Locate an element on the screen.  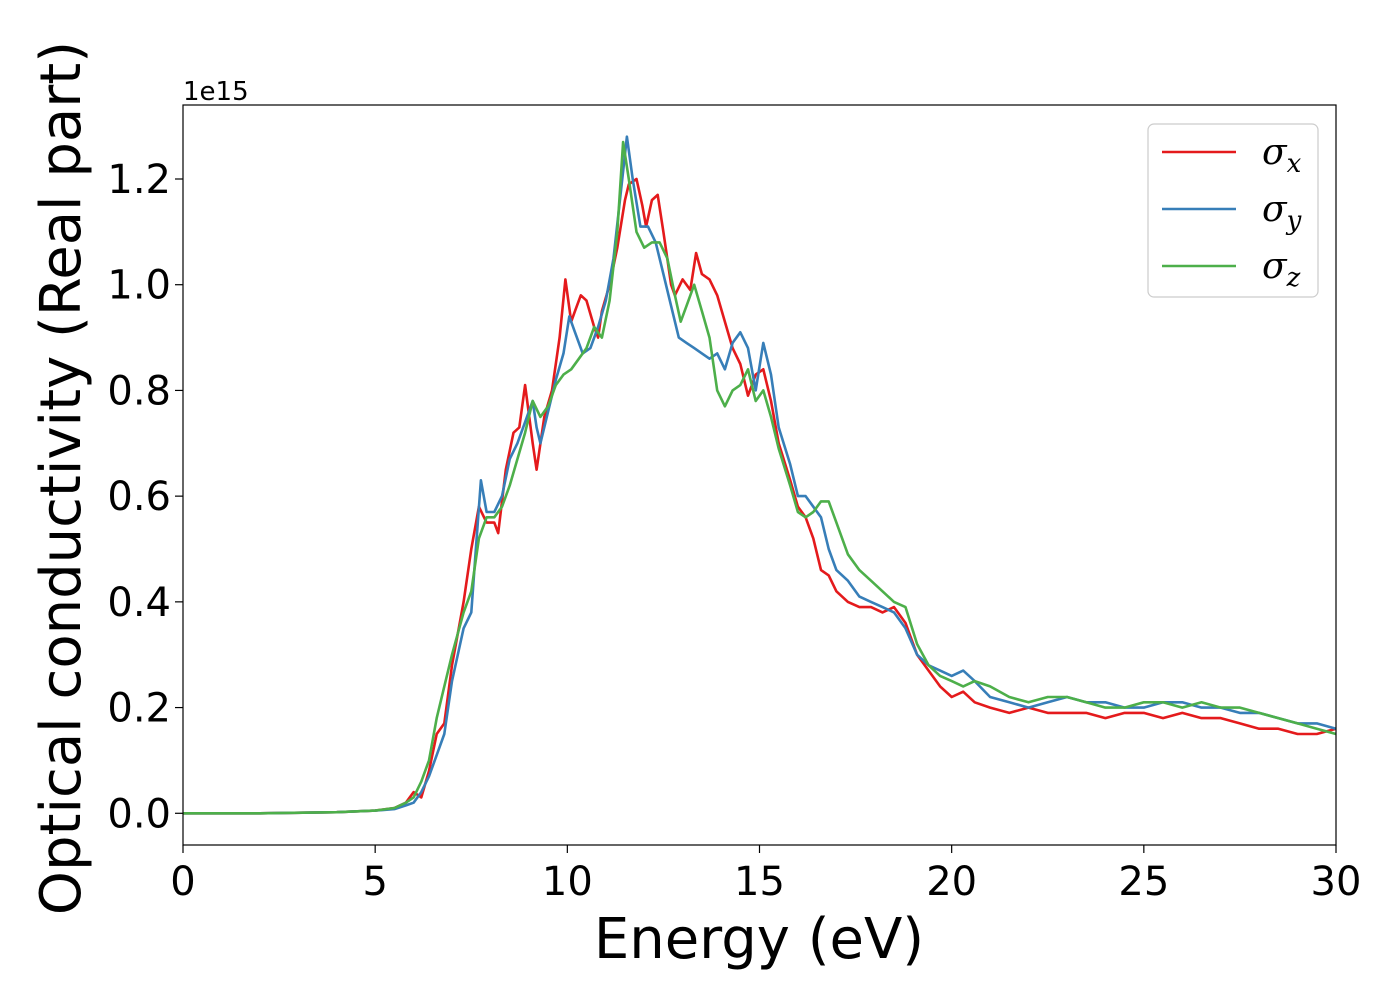
x-tick-label: 10 is located at coordinates (567, 882).